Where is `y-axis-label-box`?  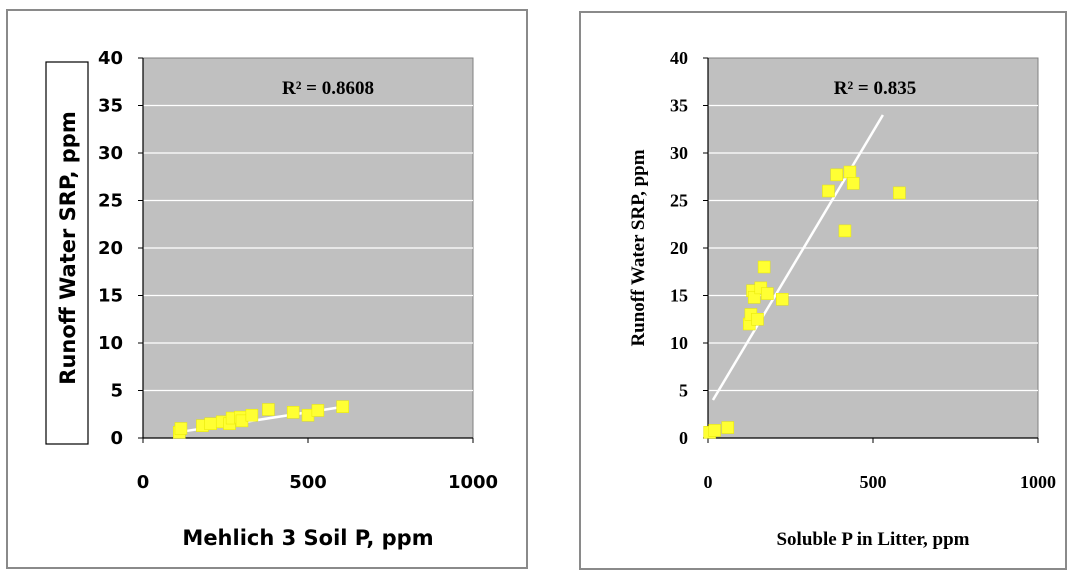
y-axis-label-box is located at coordinates (67, 253).